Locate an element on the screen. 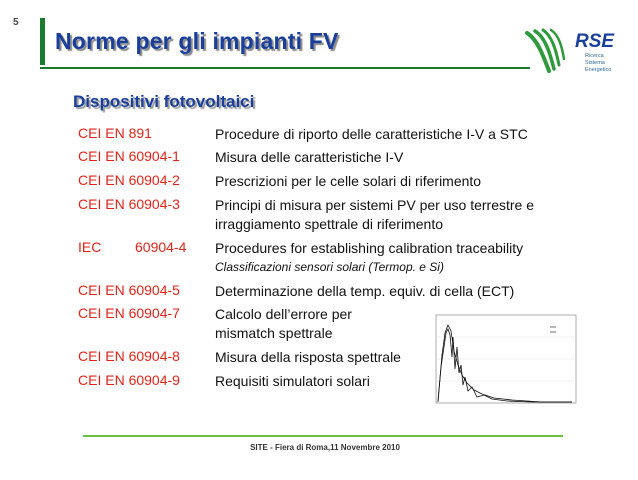 The width and height of the screenshot is (638, 480). standard-description-line-2: irraggiamento spettrale di riferimento is located at coordinates (329, 224).